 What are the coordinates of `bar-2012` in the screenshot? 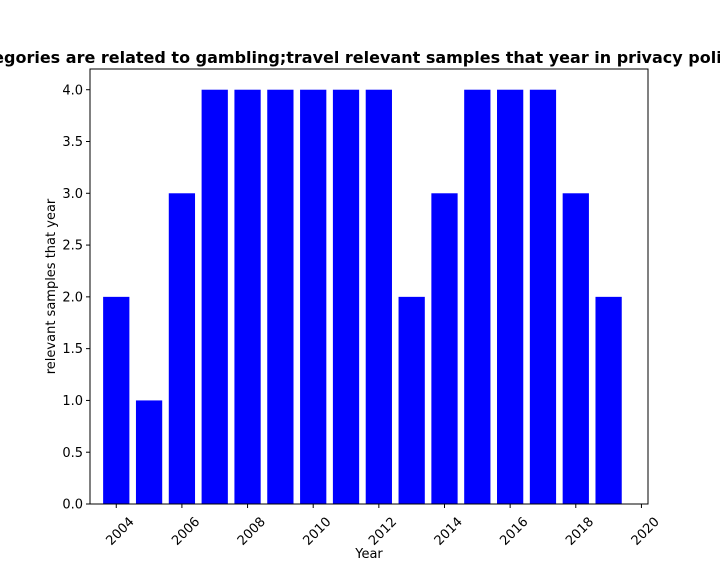 It's located at (378, 296).